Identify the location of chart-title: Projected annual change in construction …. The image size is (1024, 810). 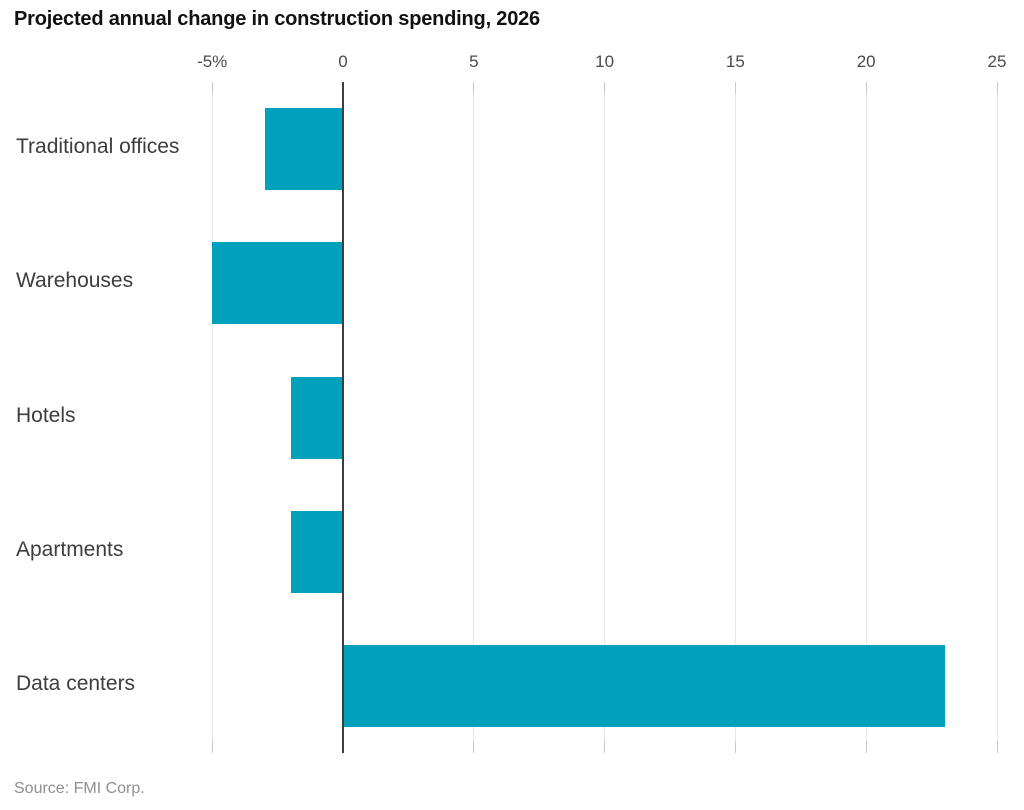
(277, 19).